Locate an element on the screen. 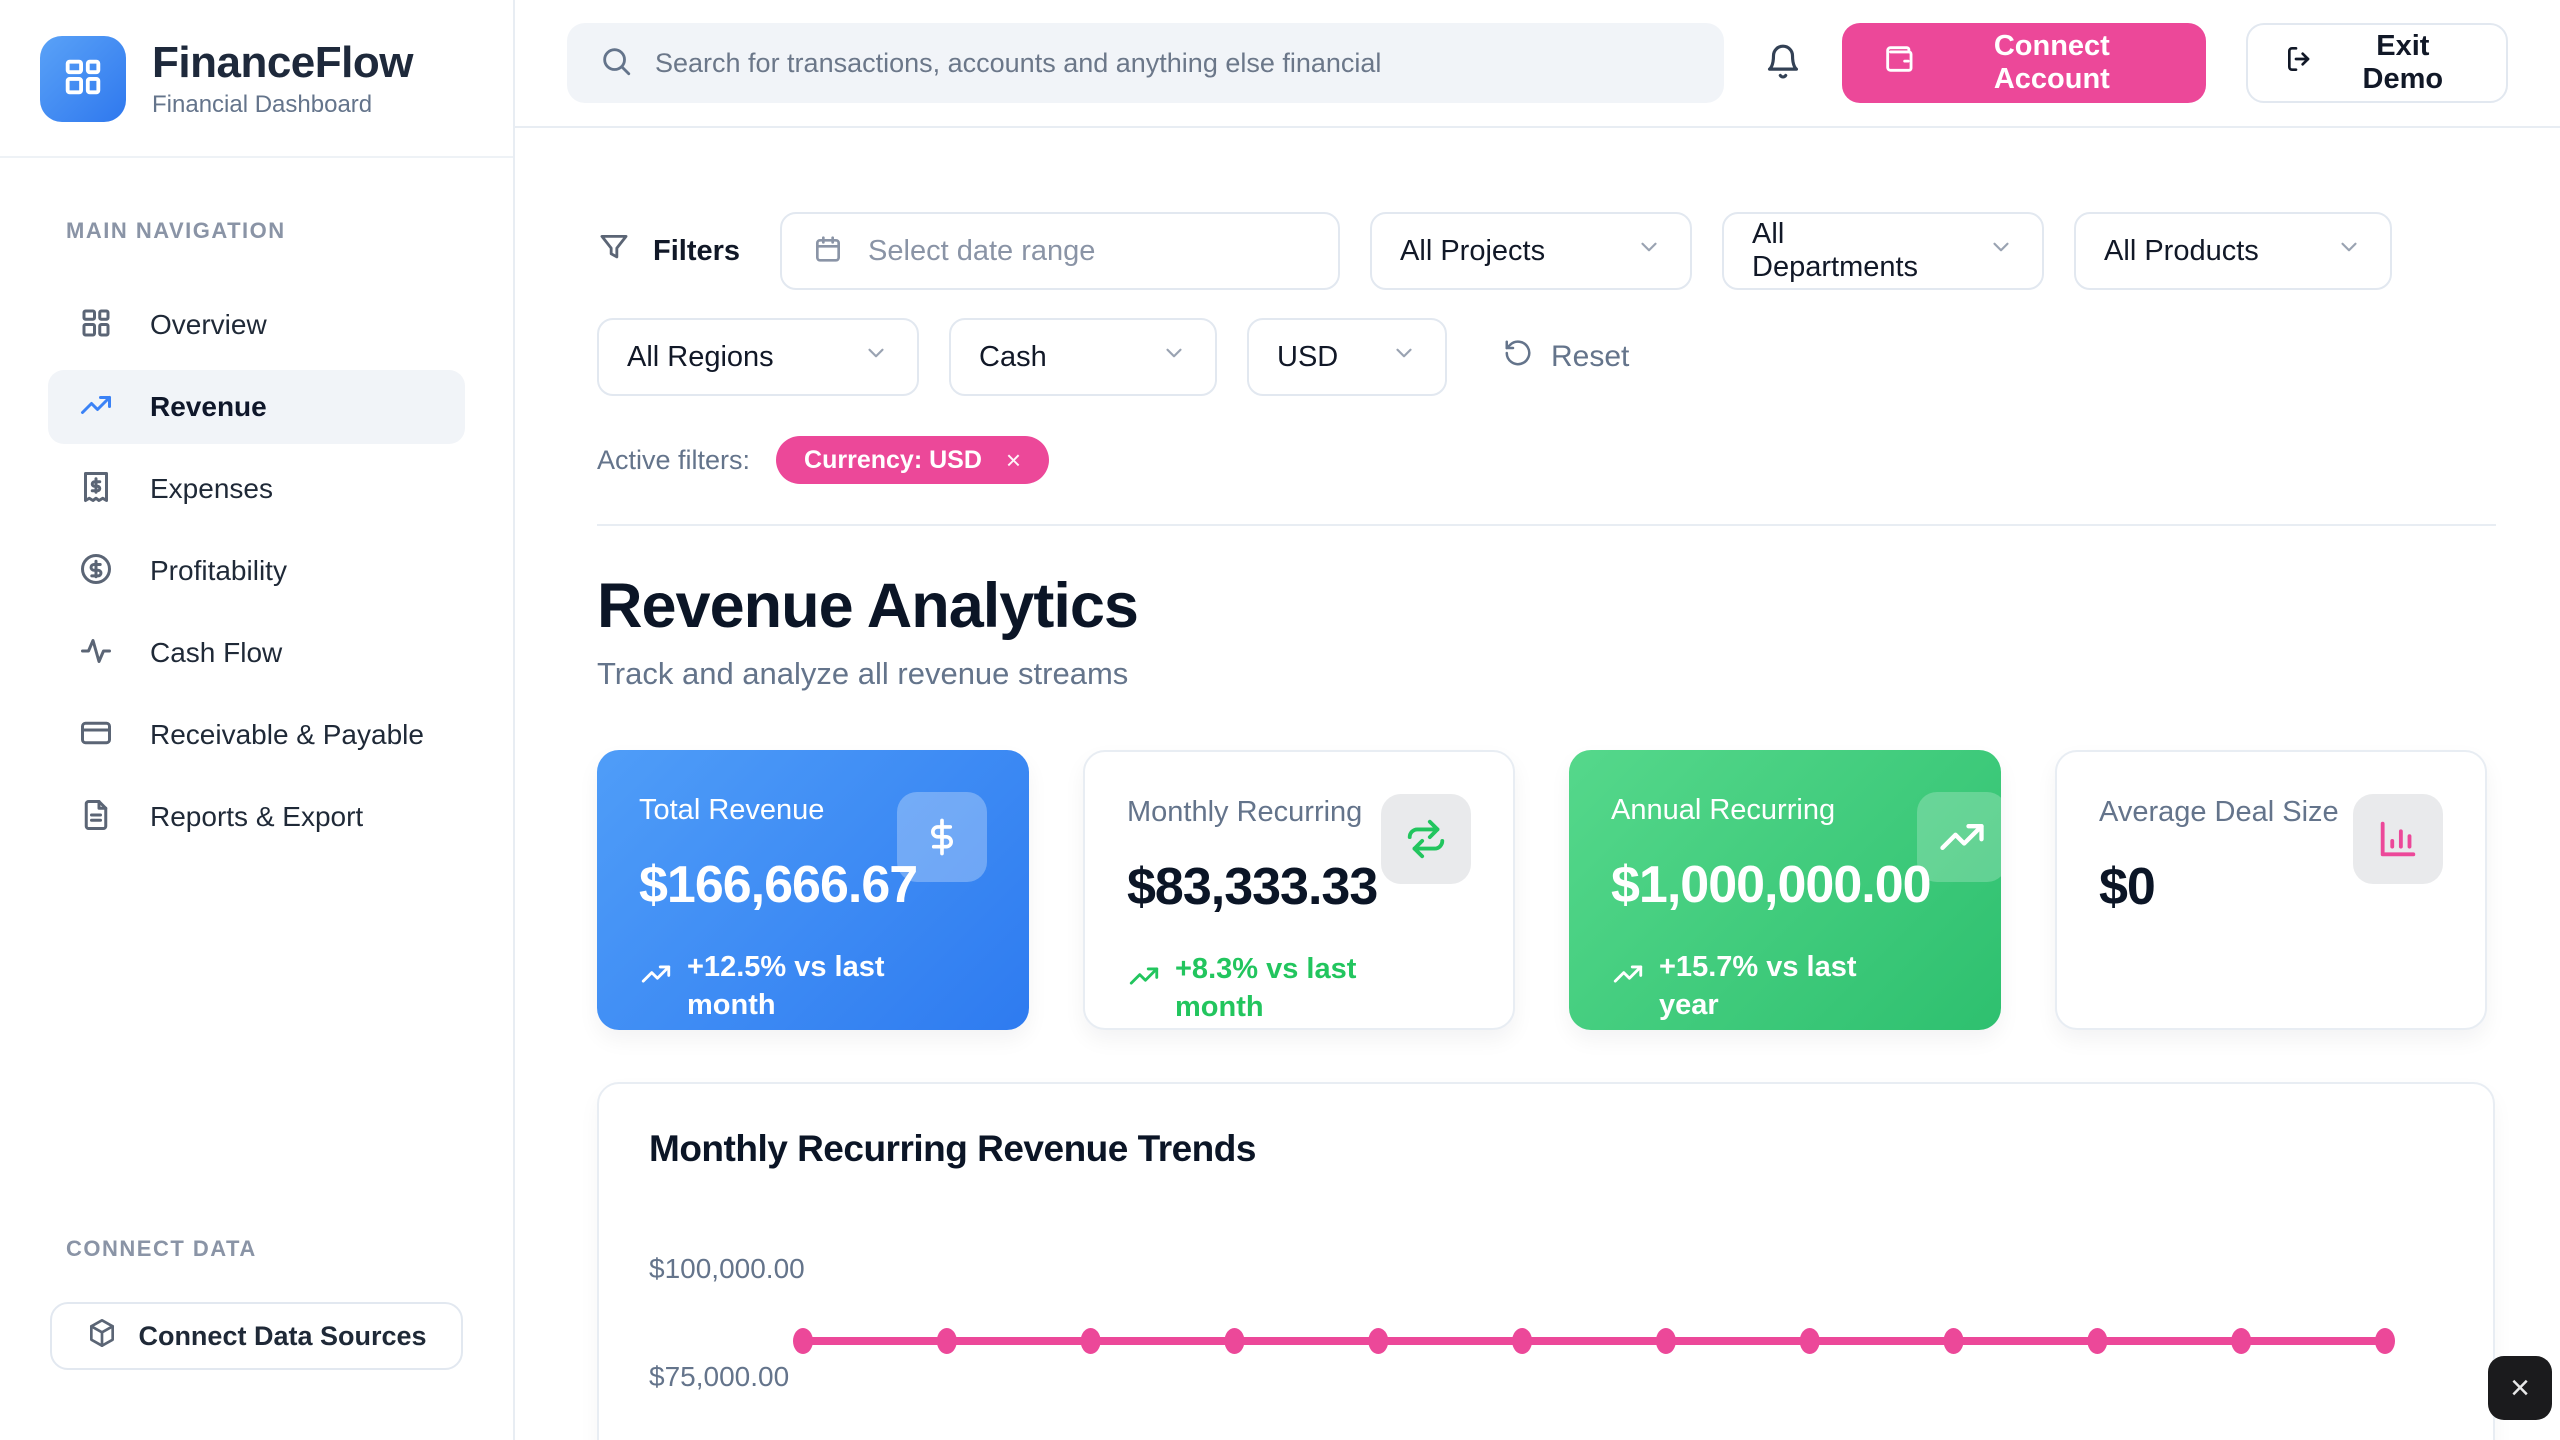 Image resolution: width=2560 pixels, height=1440 pixels. search-icon is located at coordinates (616, 63).